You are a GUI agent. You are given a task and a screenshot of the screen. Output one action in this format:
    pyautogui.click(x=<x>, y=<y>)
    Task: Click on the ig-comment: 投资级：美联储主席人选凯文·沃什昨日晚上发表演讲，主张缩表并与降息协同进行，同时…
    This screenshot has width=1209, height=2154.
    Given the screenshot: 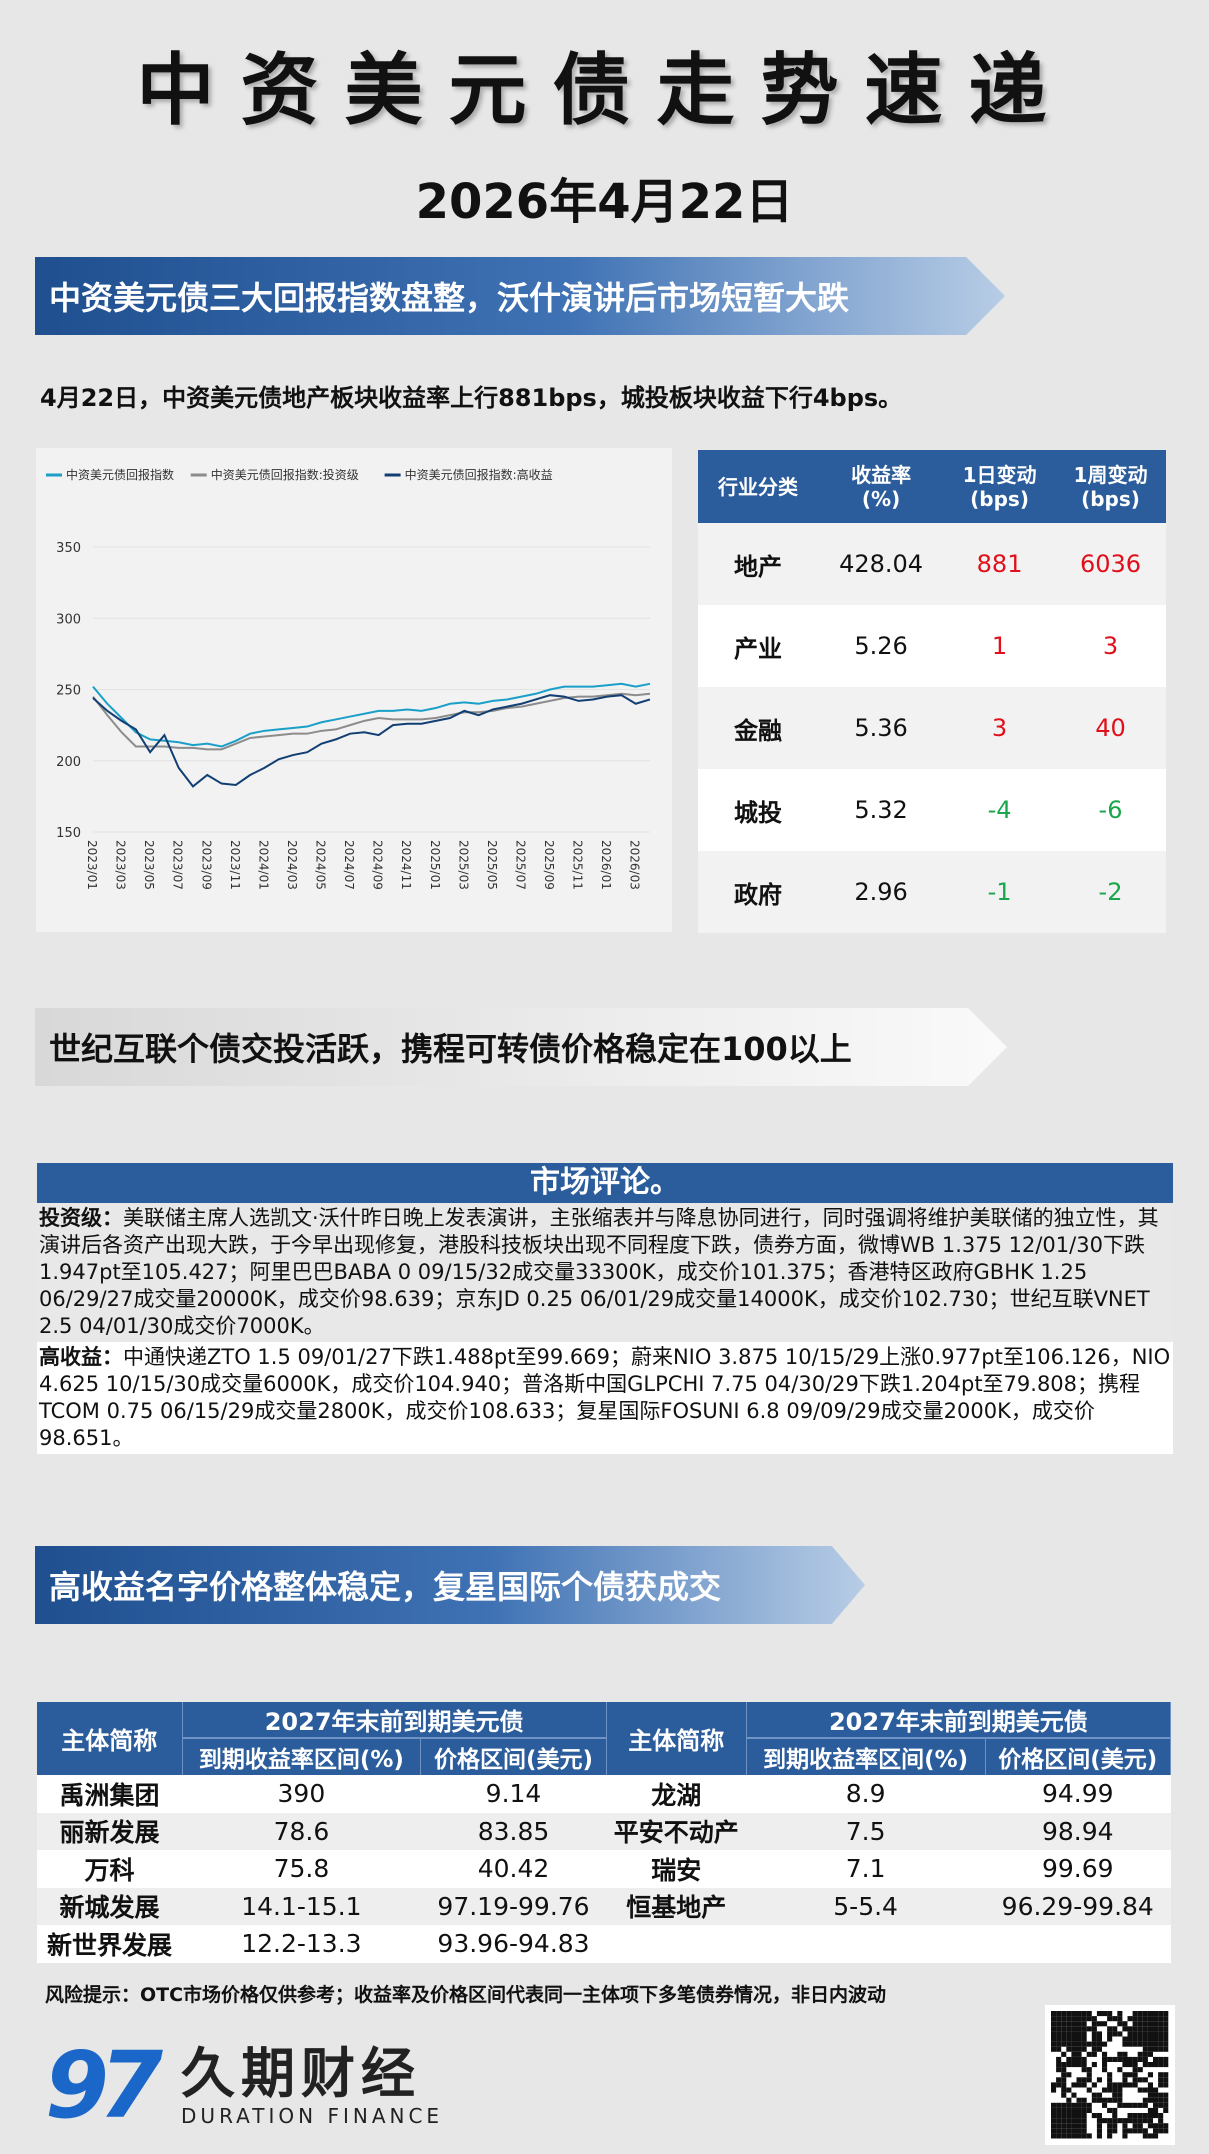 What is the action you would take?
    pyautogui.click(x=605, y=1272)
    